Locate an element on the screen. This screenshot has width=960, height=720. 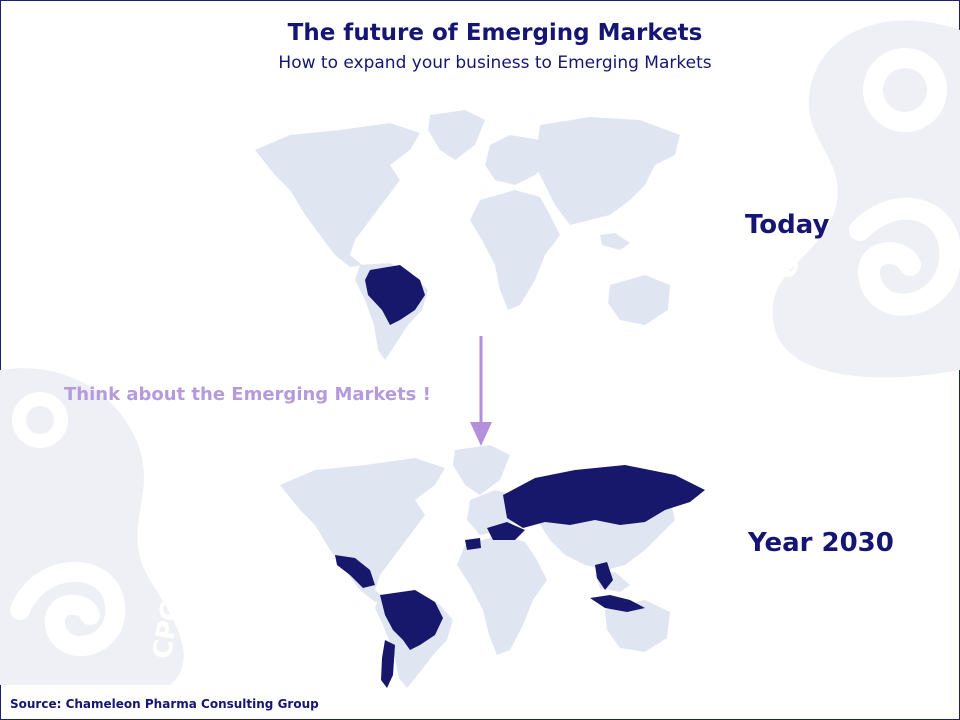
country-russia-highlight is located at coordinates (604, 496).